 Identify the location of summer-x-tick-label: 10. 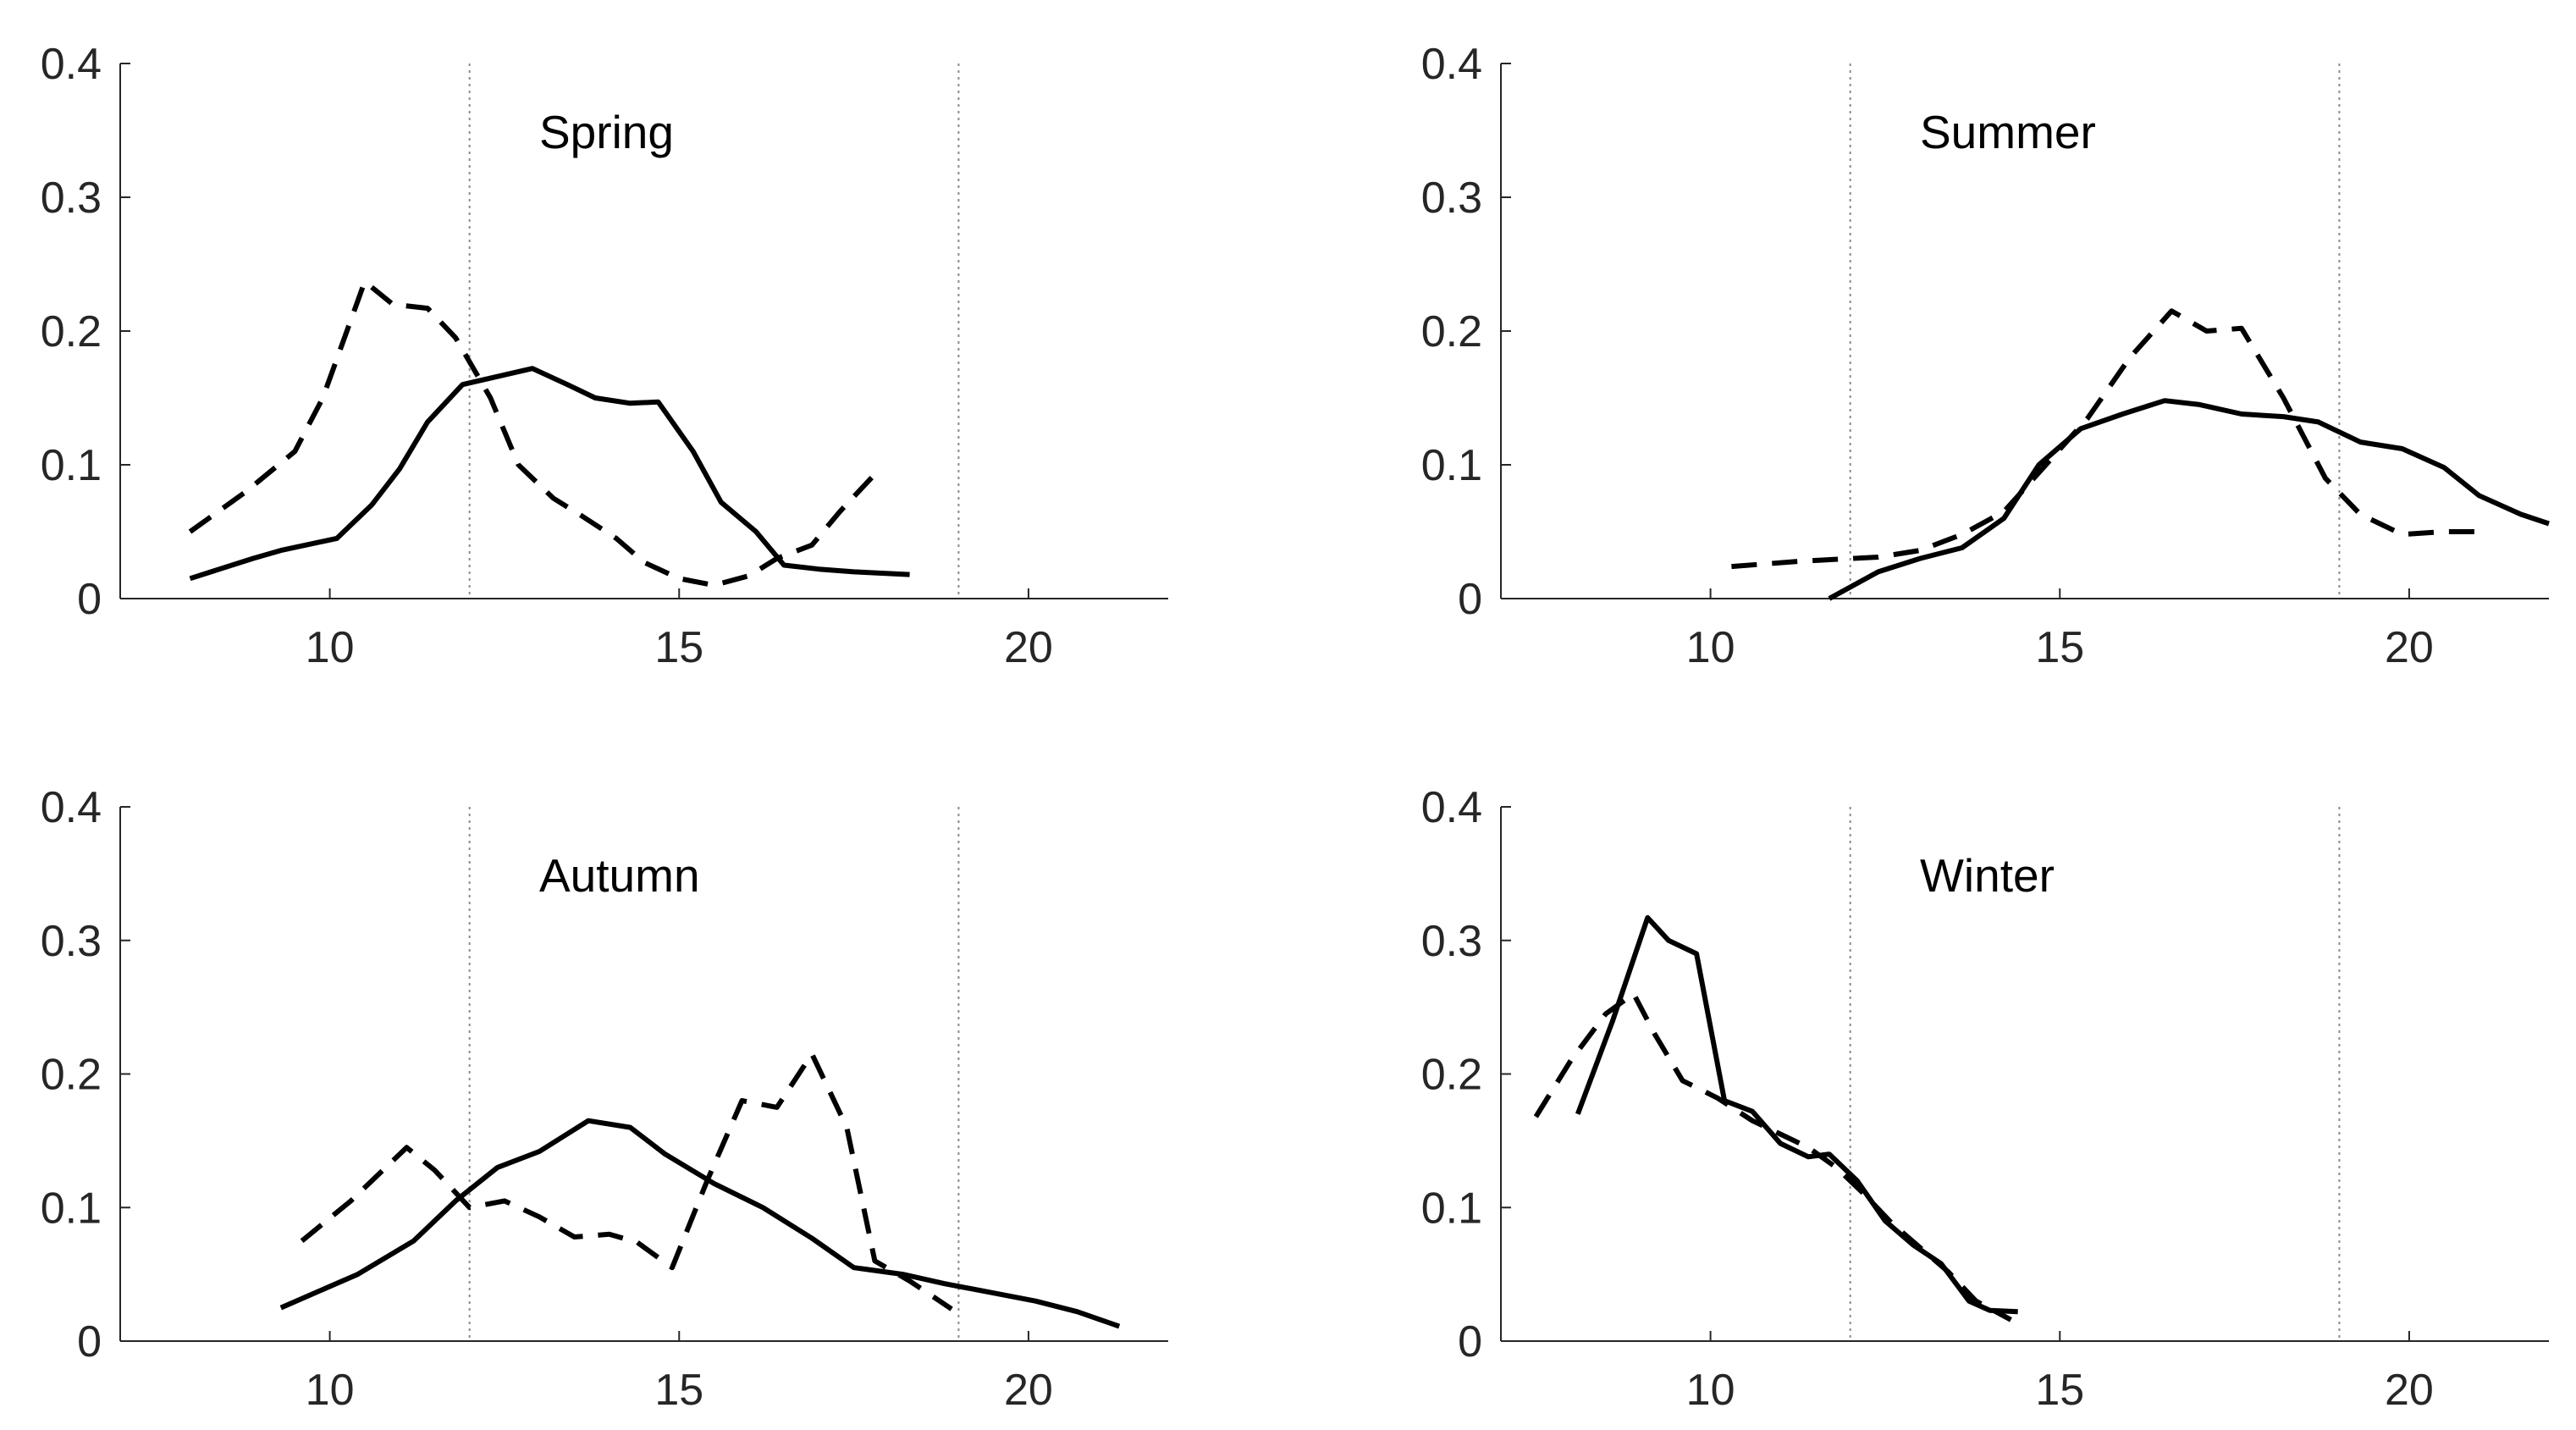
(1711, 647).